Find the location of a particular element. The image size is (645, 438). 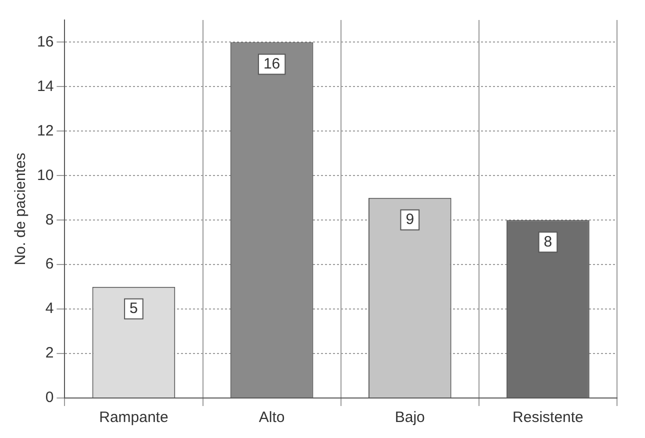

data-label: 9 is located at coordinates (410, 219).